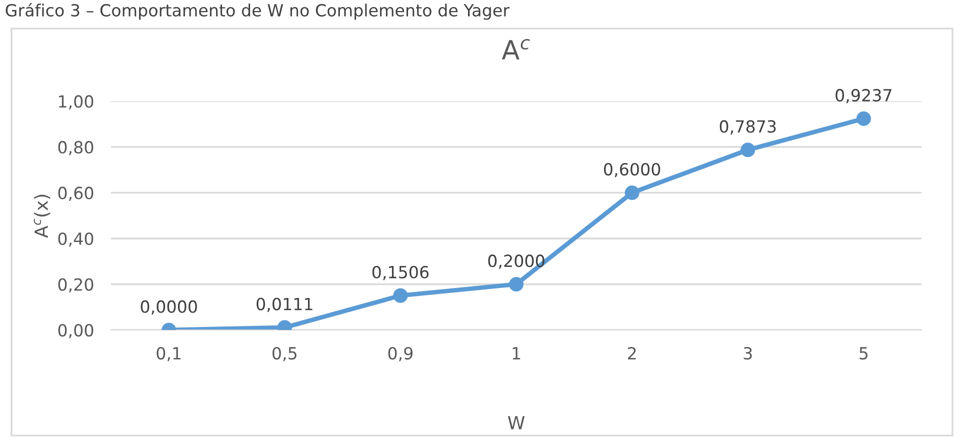 Image resolution: width=965 pixels, height=440 pixels. Describe the element at coordinates (76, 102) in the screenshot. I see `y-tick-label: 1,00` at that location.